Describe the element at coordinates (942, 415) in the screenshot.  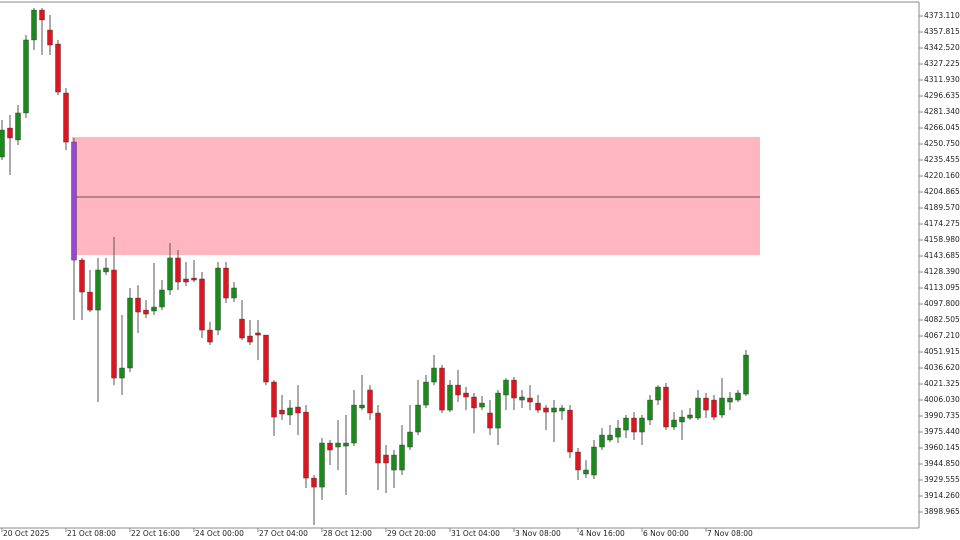
I see `y-tick-label: 3990.735` at that location.